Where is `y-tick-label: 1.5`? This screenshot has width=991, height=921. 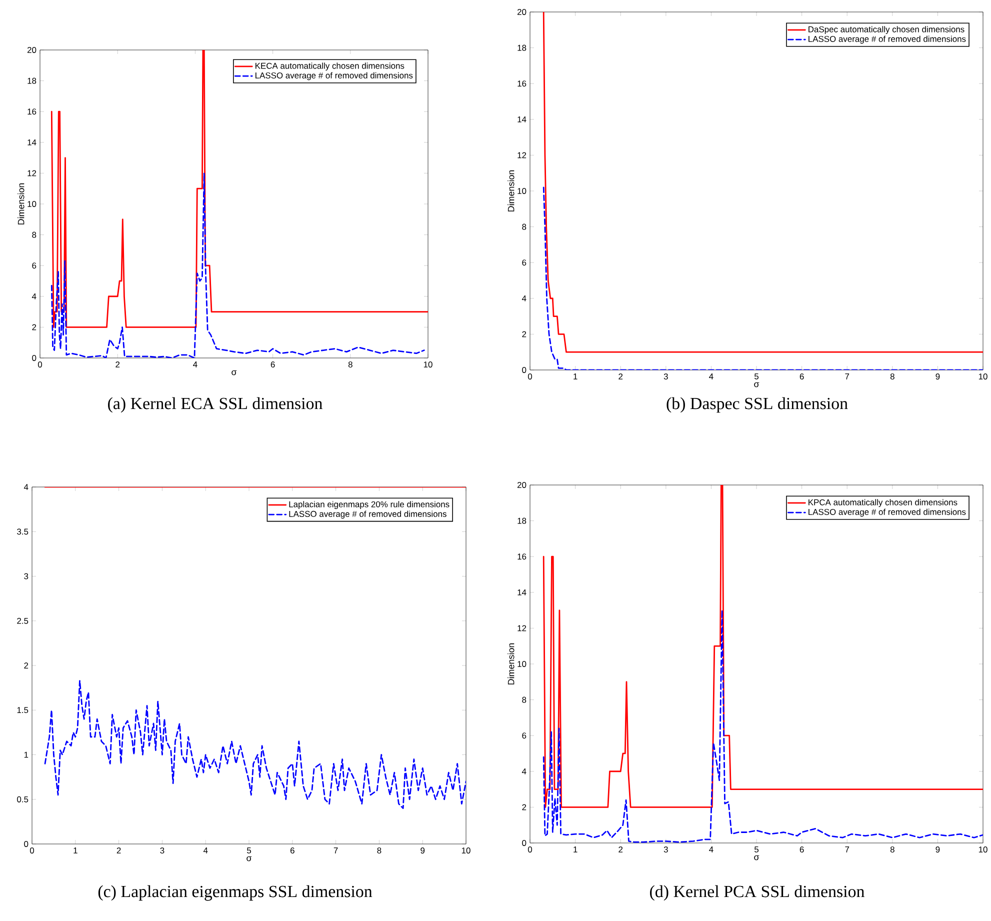
y-tick-label: 1.5 is located at coordinates (22, 710).